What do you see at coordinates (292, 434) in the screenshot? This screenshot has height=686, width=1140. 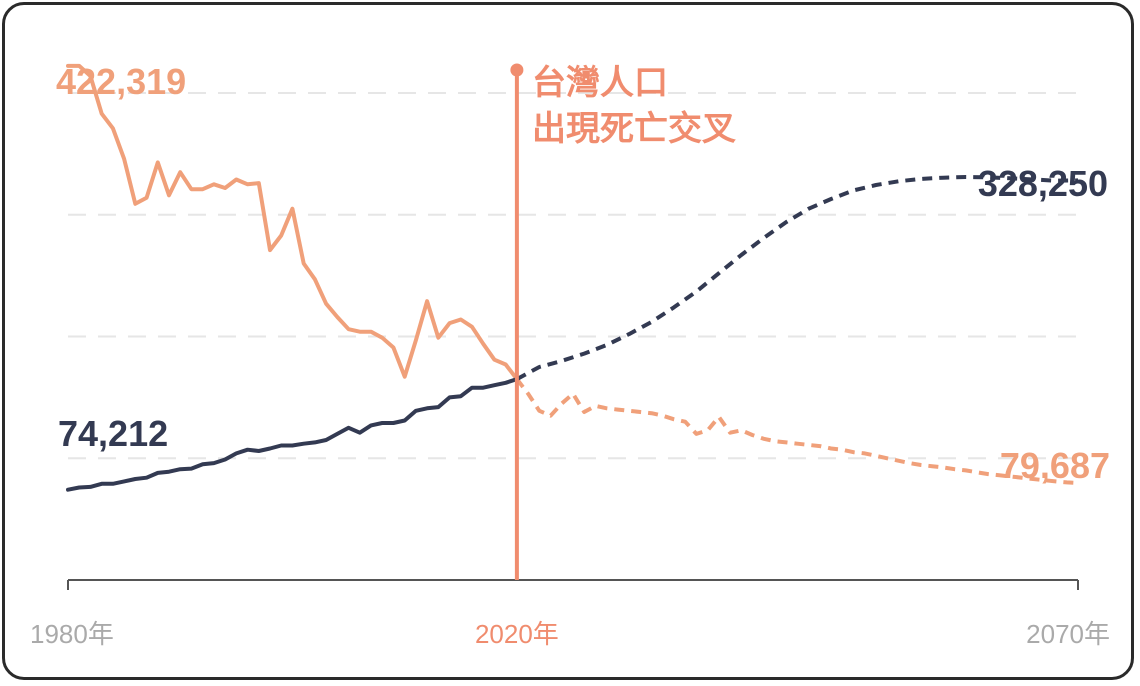 I see `deaths-observed-line` at bounding box center [292, 434].